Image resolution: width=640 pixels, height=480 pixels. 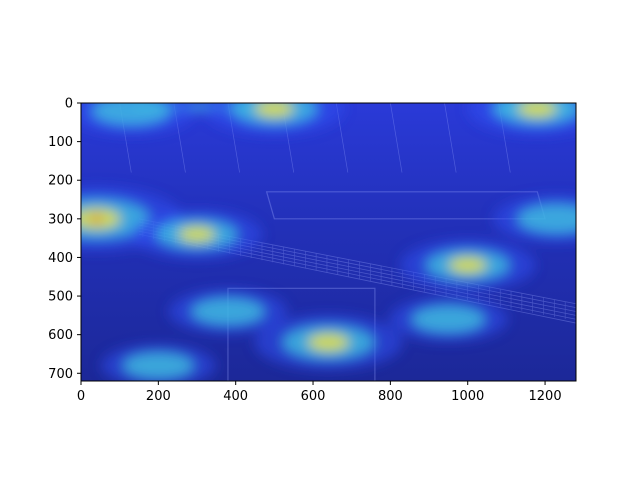 What do you see at coordinates (235, 396) in the screenshot?
I see `x-tick-label: 400` at bounding box center [235, 396].